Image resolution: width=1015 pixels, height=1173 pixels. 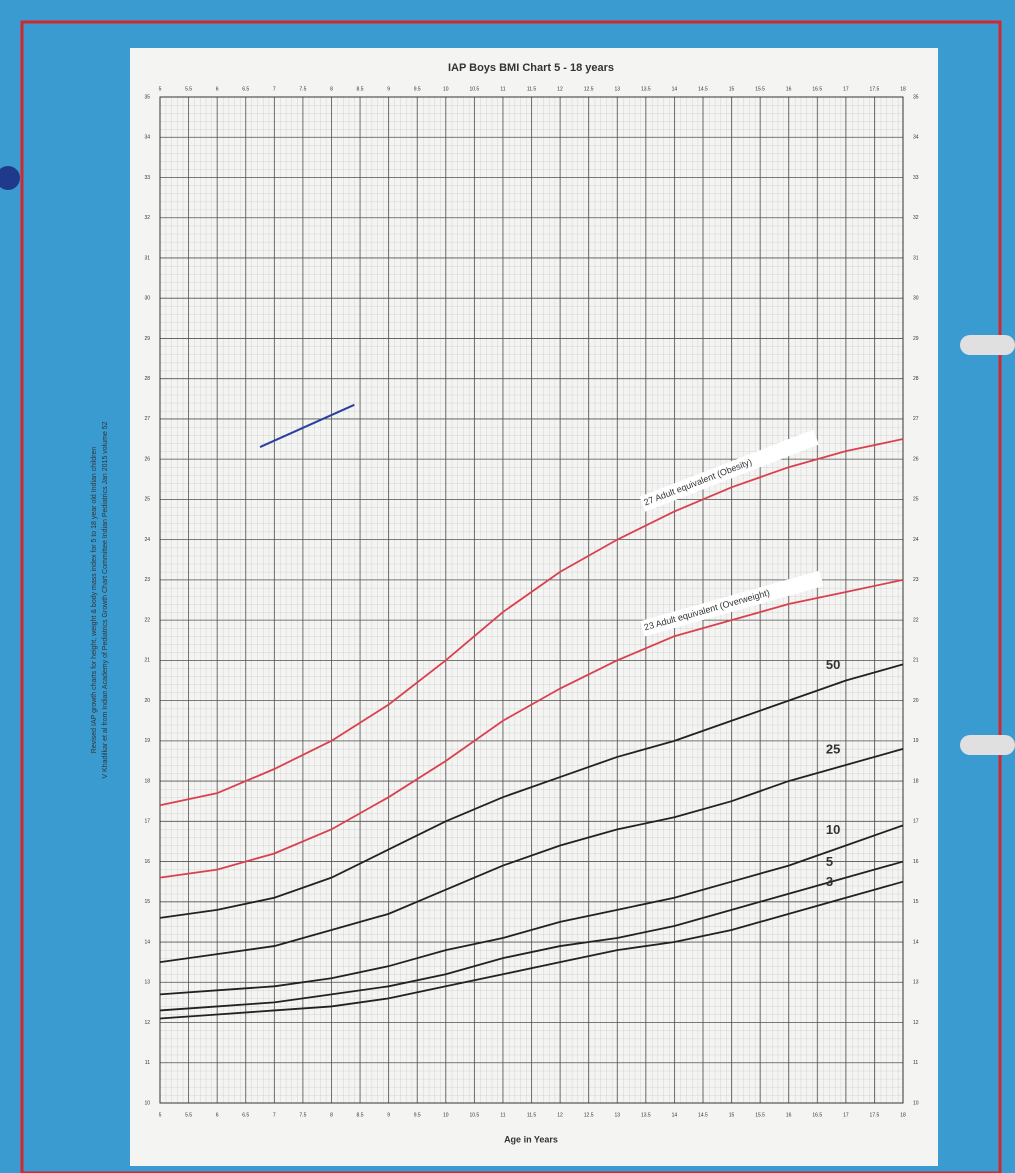 What do you see at coordinates (531, 1139) in the screenshot?
I see `x-axis-label: Age in Years` at bounding box center [531, 1139].